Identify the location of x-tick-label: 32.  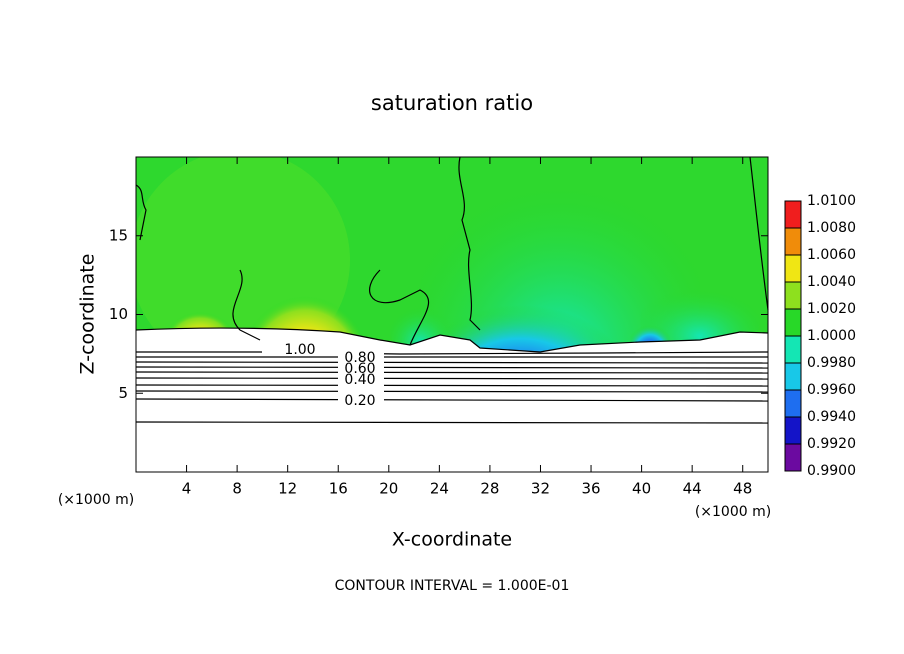
(540, 489).